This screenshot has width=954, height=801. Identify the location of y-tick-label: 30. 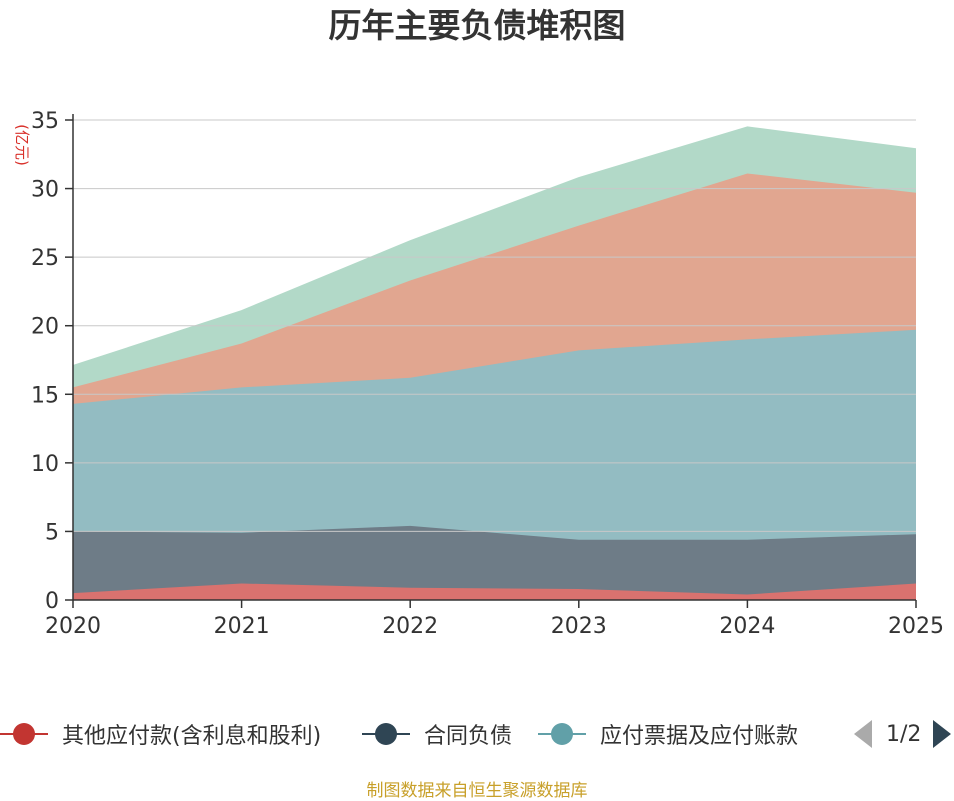
(45, 190).